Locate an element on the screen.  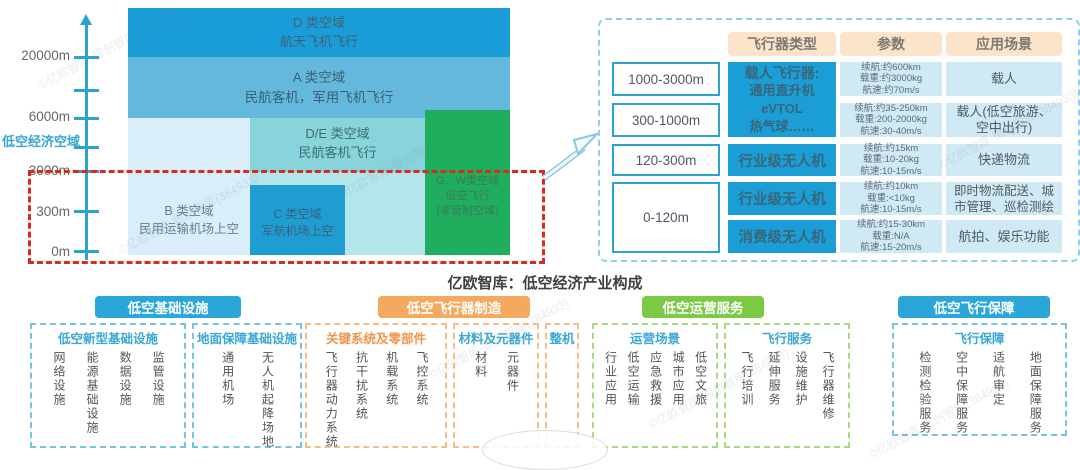
type-industrial-drone-1: 行业级无人机 is located at coordinates (782, 160).